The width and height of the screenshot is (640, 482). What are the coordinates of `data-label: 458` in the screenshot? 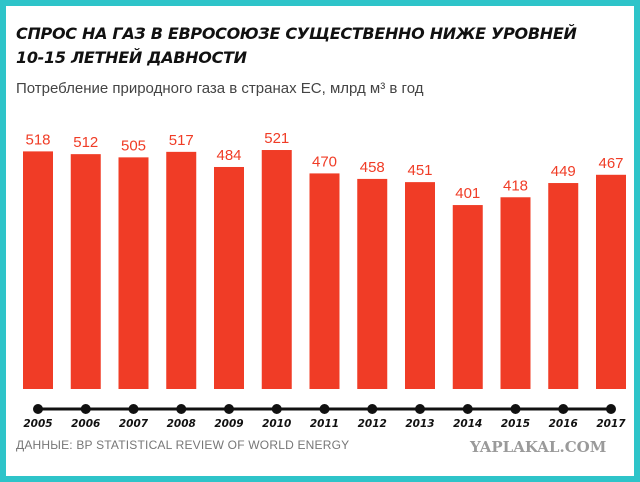 It's located at (372, 167).